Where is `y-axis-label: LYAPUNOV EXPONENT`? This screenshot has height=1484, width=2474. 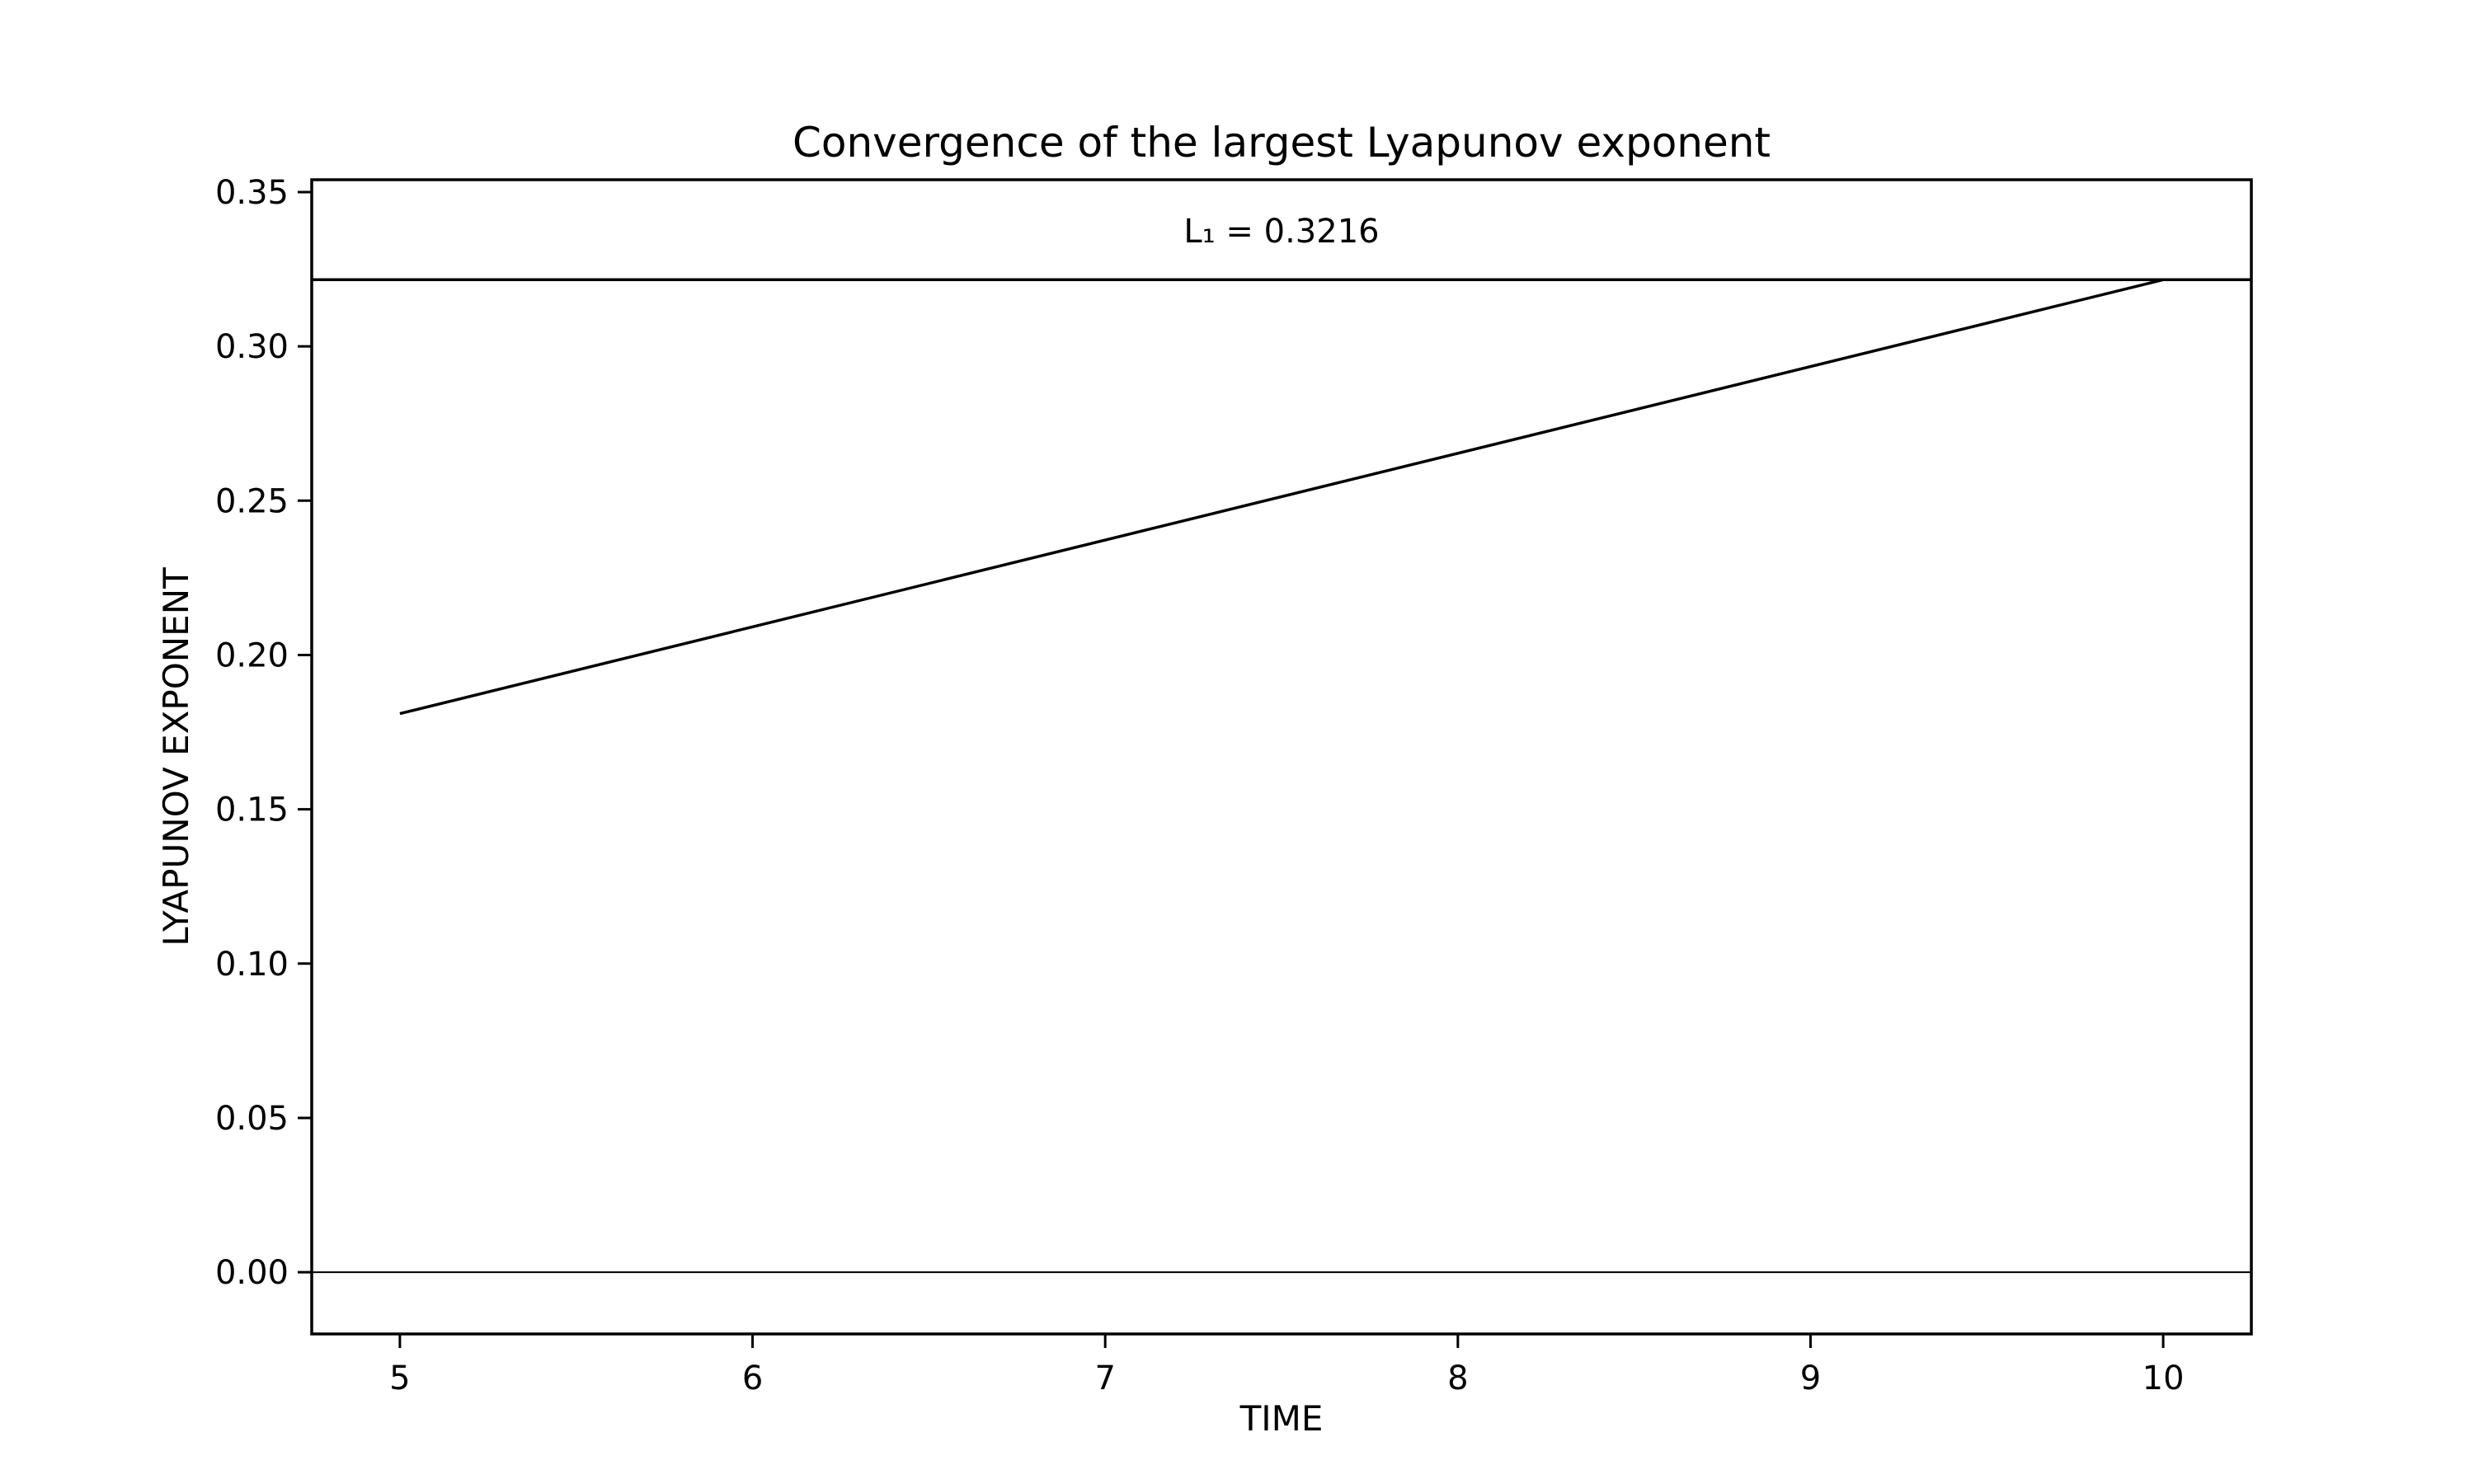 y-axis-label: LYAPUNOV EXPONENT is located at coordinates (176, 756).